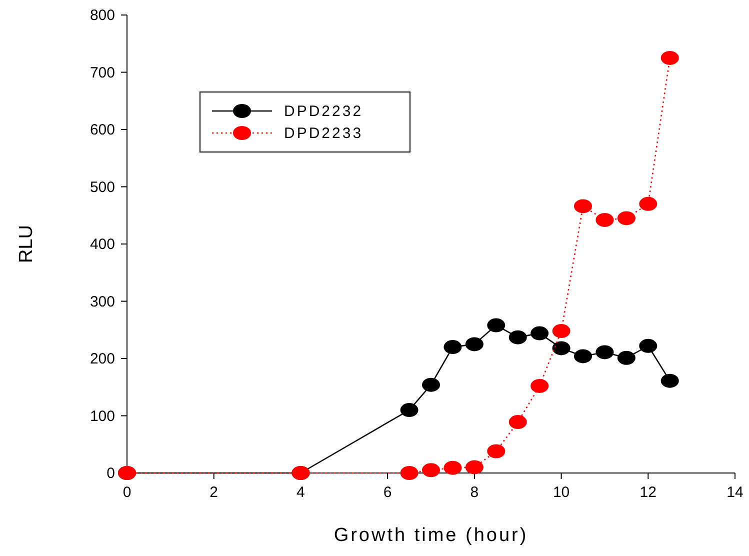 This screenshot has height=556, width=749. Describe the element at coordinates (26, 244) in the screenshot. I see `y-axis-title: RLU` at that location.